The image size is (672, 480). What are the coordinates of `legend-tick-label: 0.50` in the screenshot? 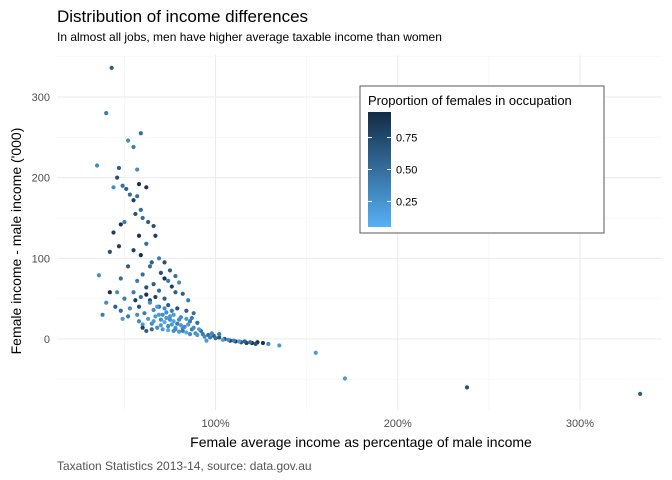 It's located at (406, 171).